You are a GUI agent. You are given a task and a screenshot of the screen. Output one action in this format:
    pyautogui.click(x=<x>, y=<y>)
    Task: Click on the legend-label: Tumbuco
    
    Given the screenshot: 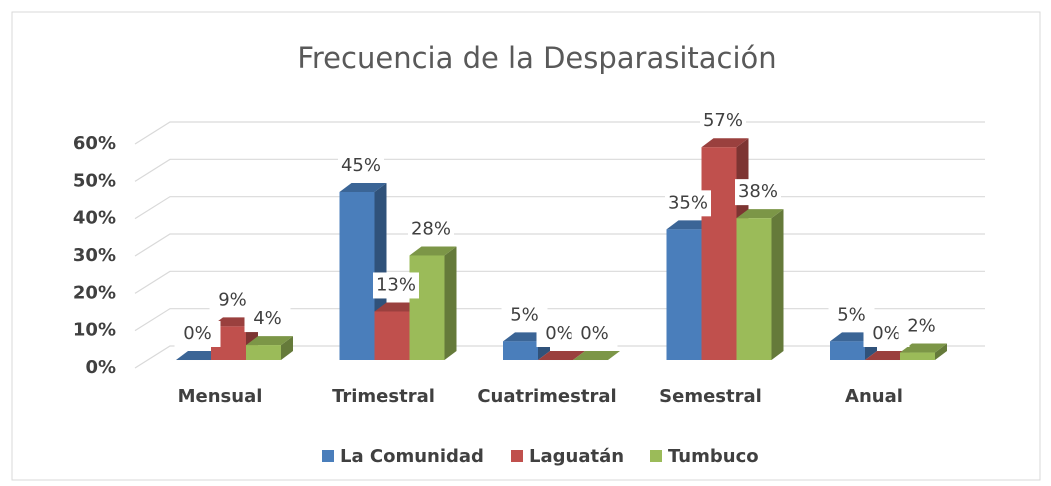 What is the action you would take?
    pyautogui.click(x=713, y=456)
    